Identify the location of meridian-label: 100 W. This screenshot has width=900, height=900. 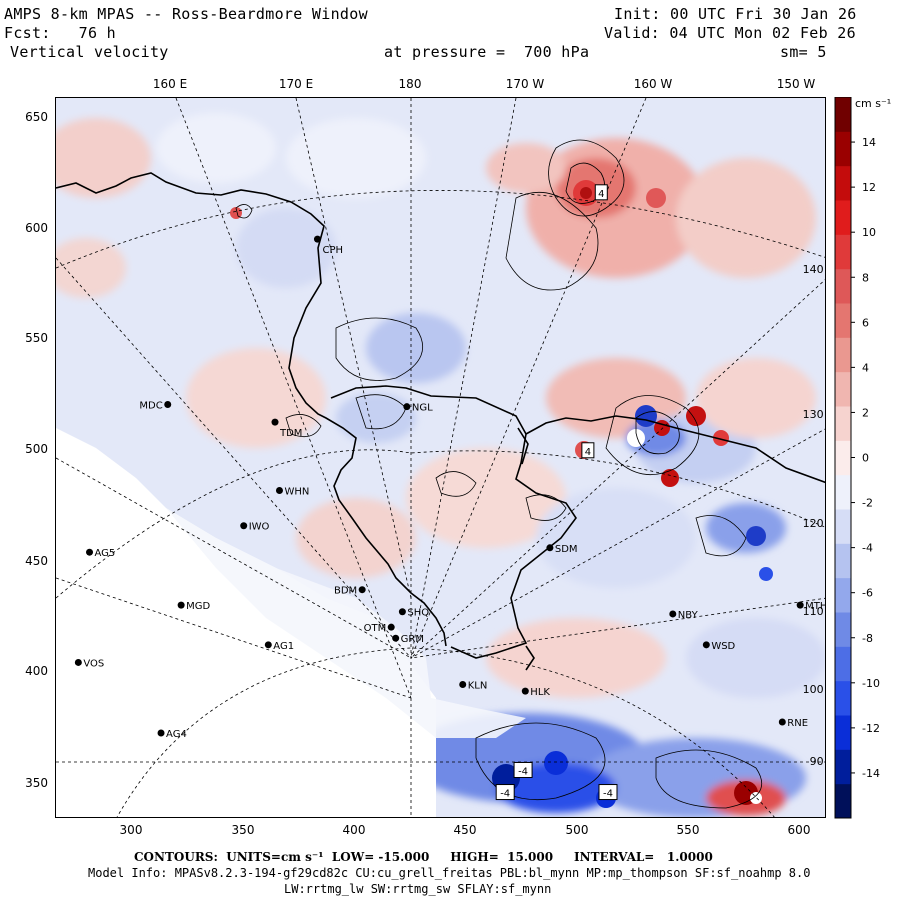
(814, 689).